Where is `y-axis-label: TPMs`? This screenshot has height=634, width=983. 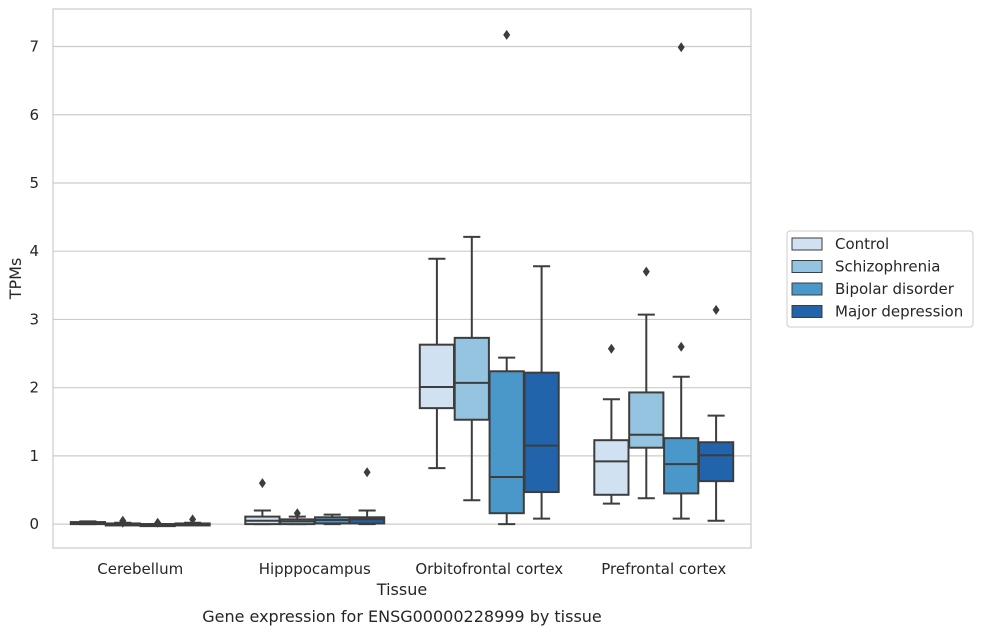
y-axis-label: TPMs is located at coordinates (15, 279).